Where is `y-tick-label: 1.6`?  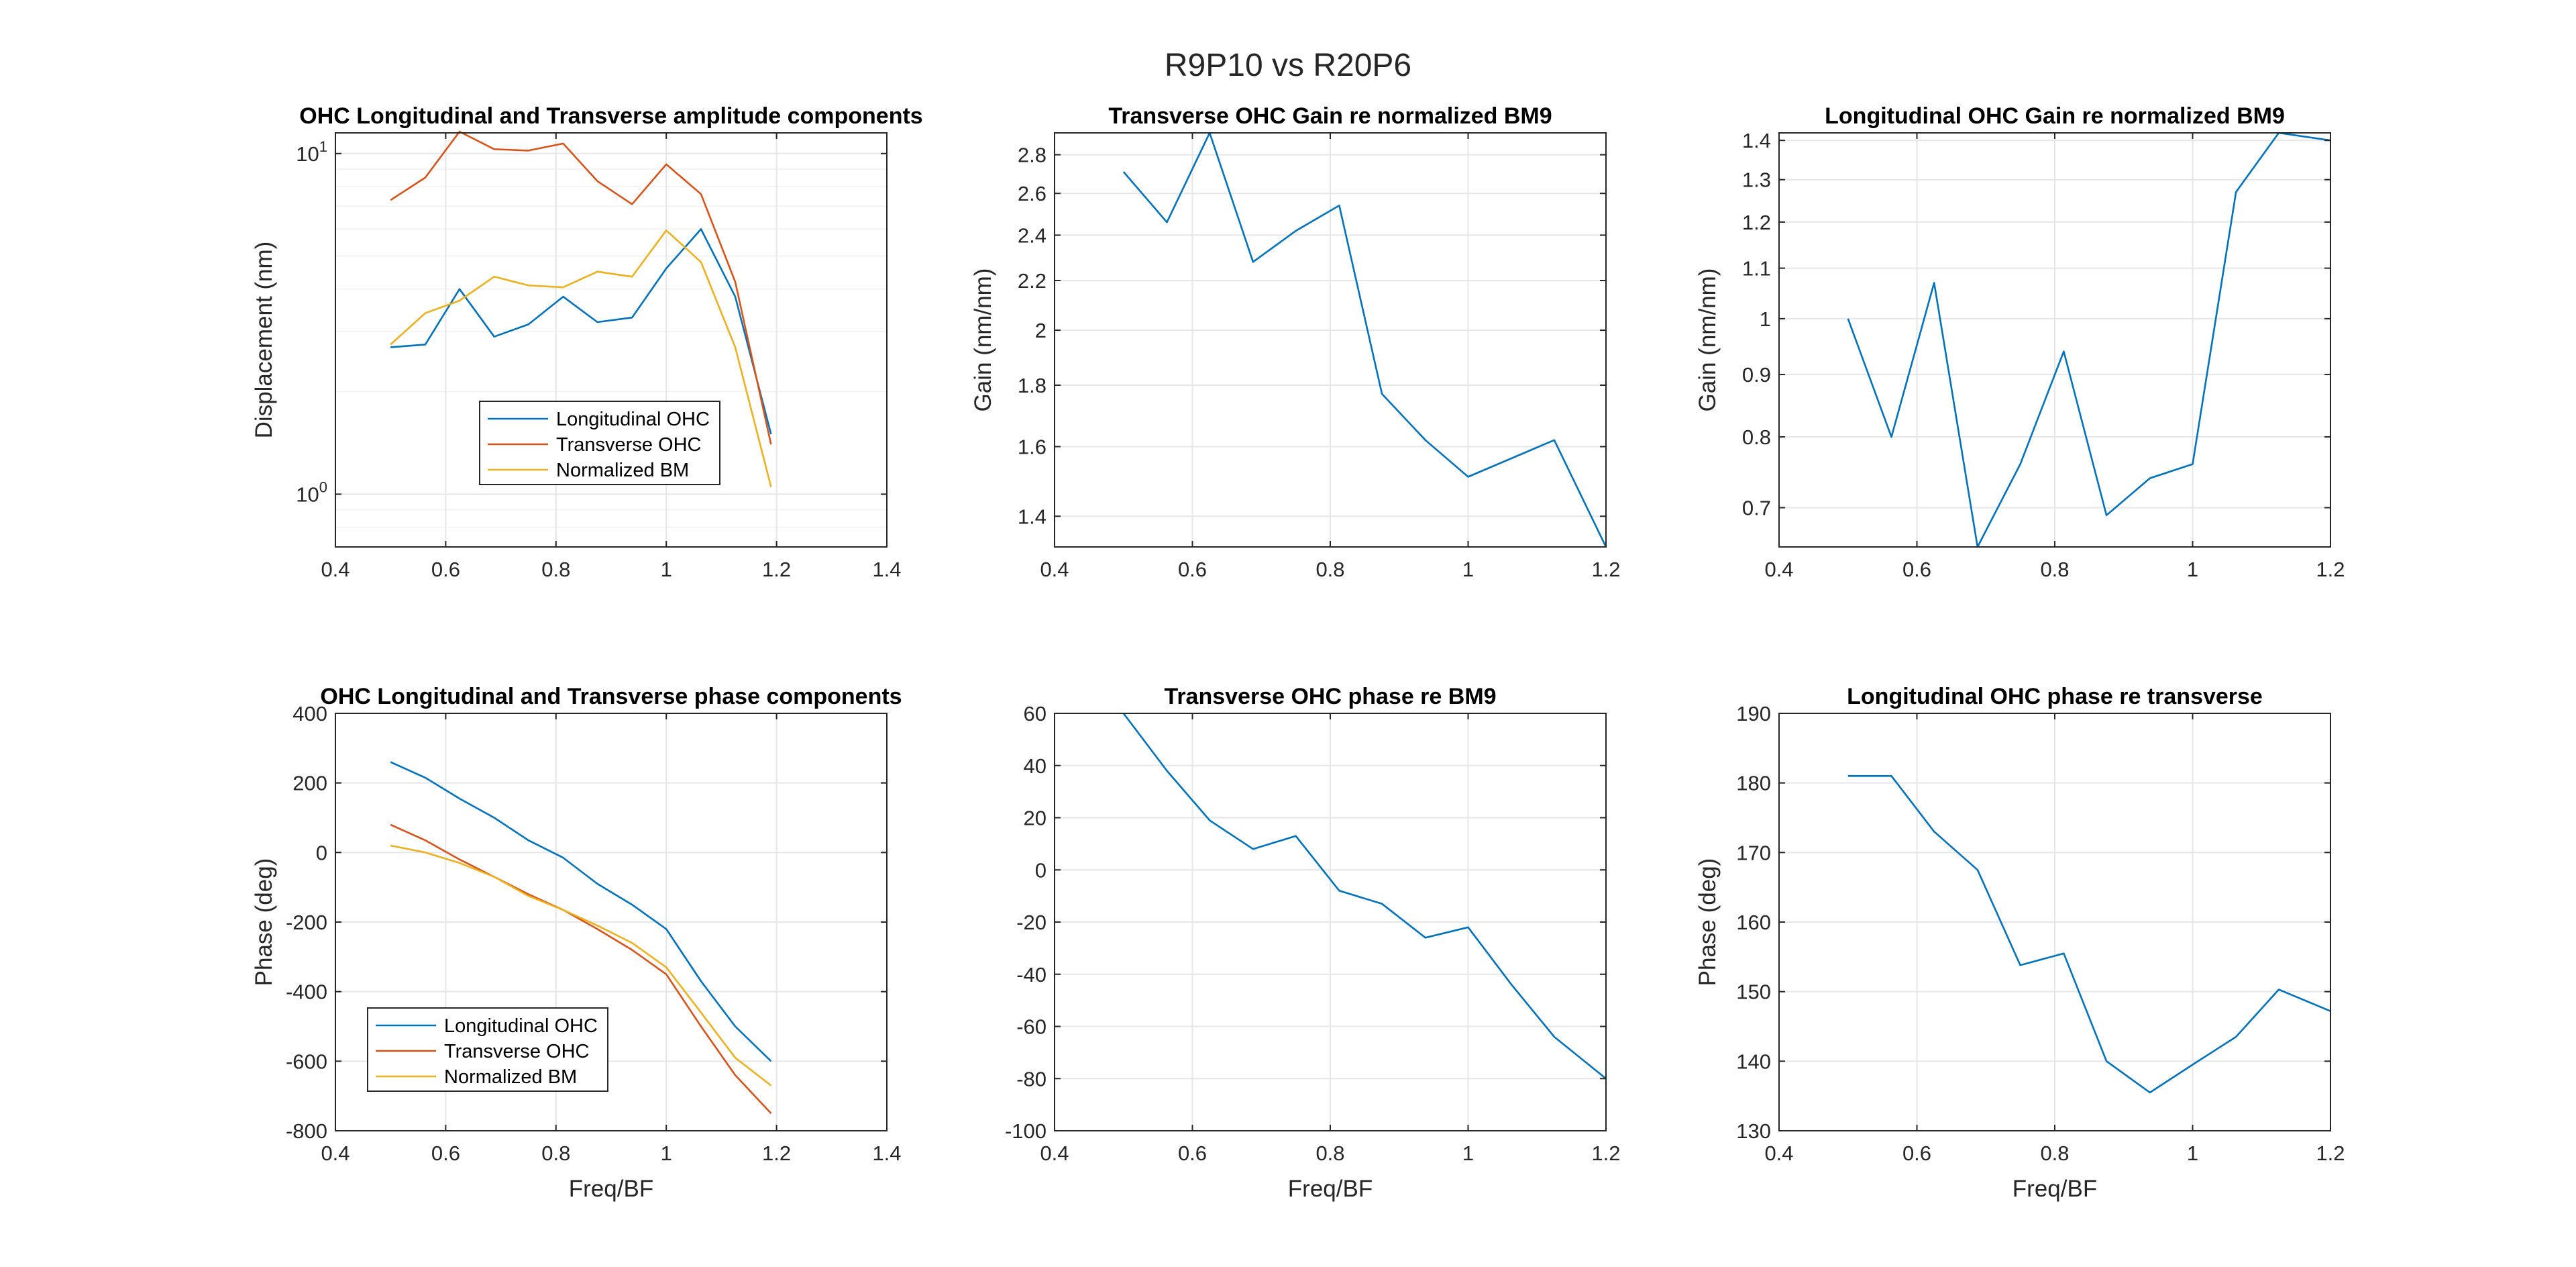
y-tick-label: 1.6 is located at coordinates (1032, 447).